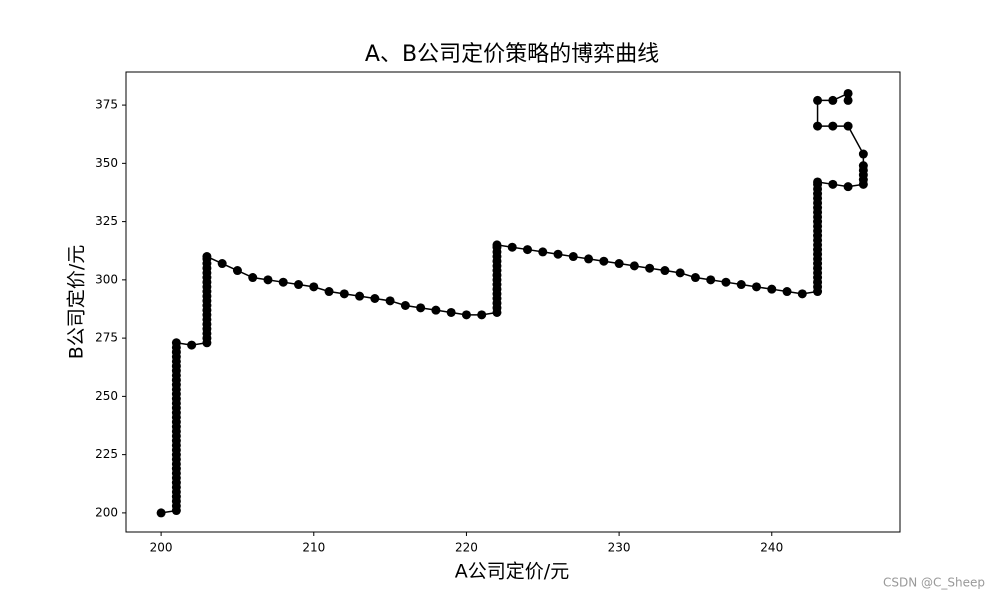  Describe the element at coordinates (106, 221) in the screenshot. I see `y-tick-label: 325` at that location.